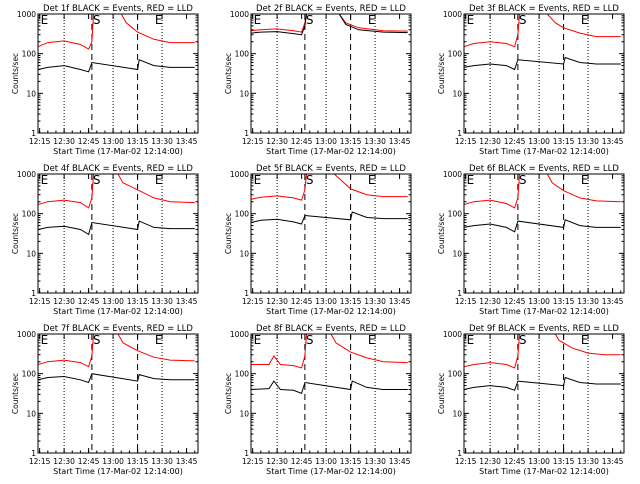  I want to click on chart-title: Det 6f BLACK = Events, RED = LLD, so click(544, 169).